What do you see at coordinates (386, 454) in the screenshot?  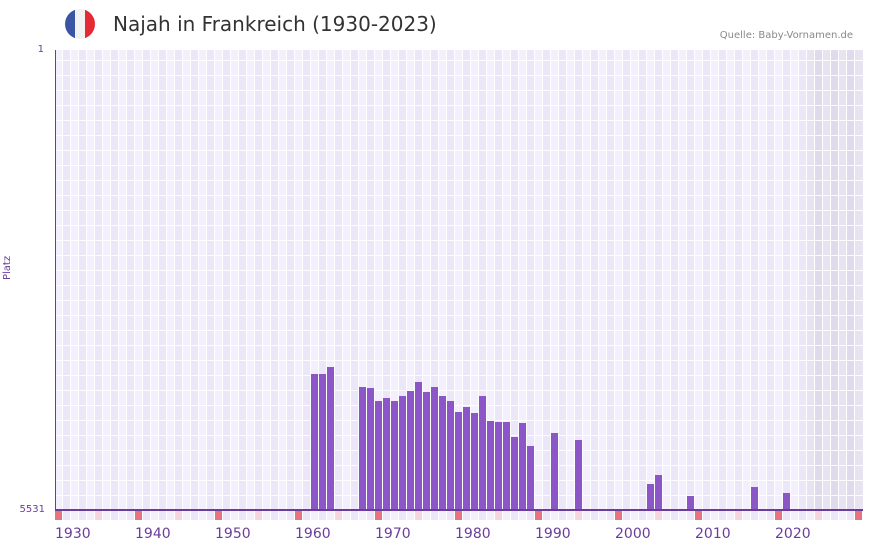 I see `bar-1971` at bounding box center [386, 454].